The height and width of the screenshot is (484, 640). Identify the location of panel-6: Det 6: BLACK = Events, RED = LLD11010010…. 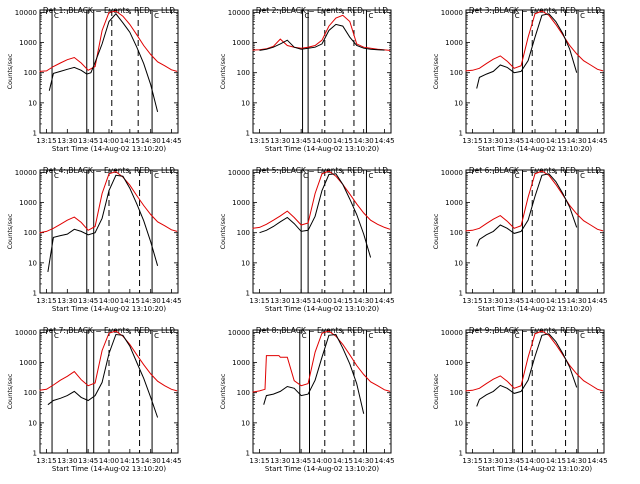
(520, 239).